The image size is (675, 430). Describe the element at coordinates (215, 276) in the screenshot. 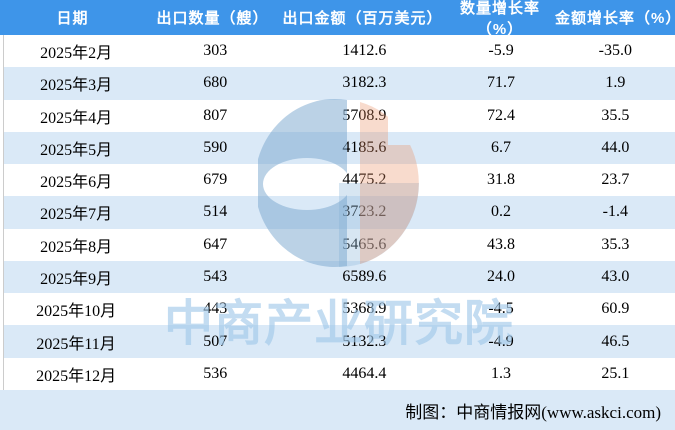

I see `cell-qty: 543` at that location.